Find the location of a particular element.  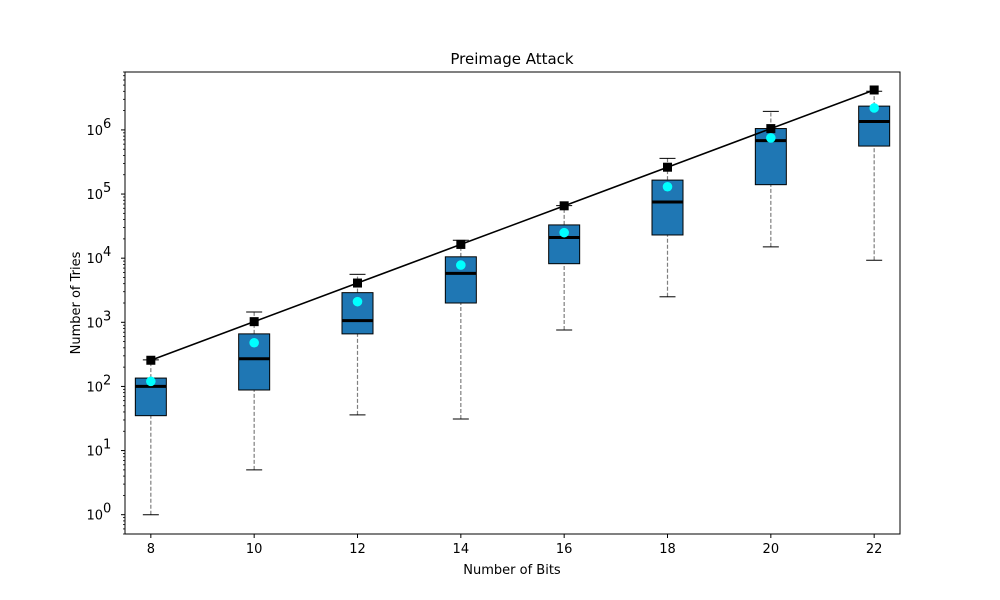

y-tick-exponent: 6 is located at coordinates (107, 124).